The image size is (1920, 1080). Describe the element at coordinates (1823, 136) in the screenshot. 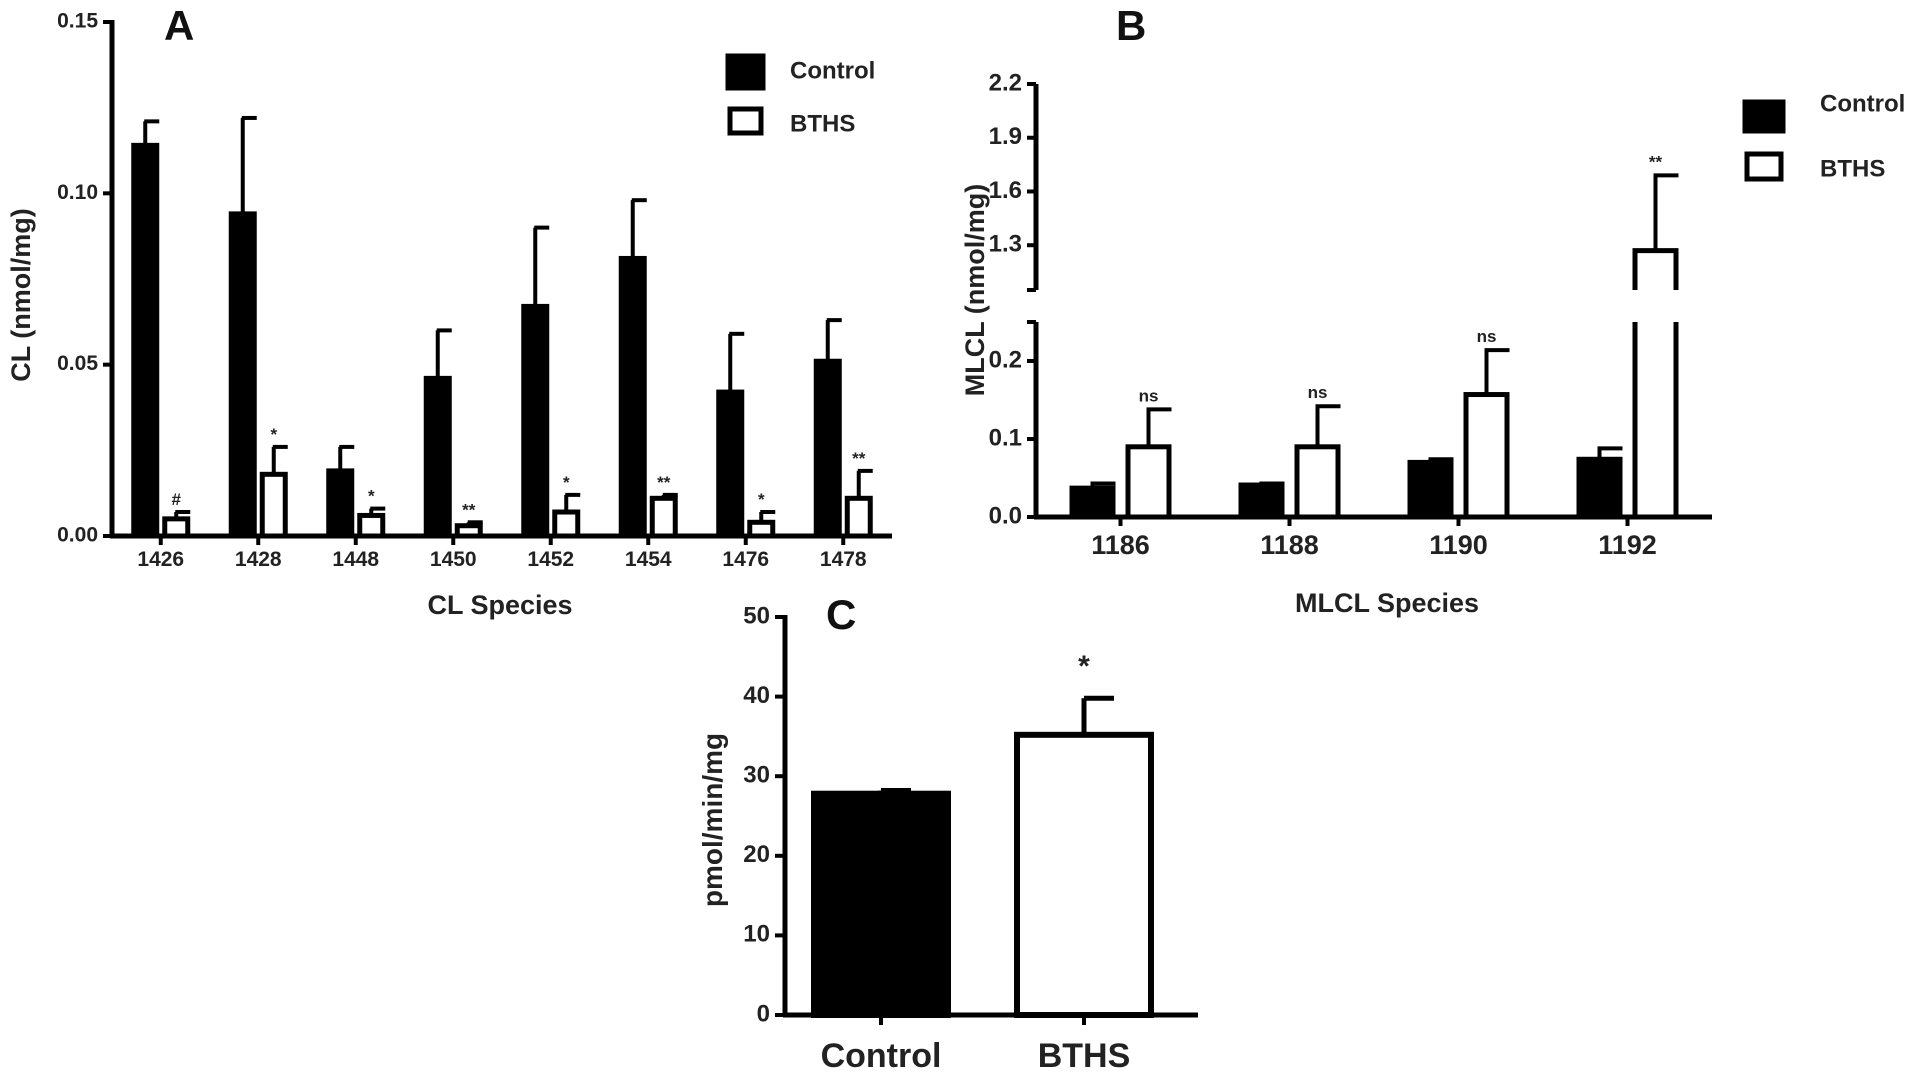

I see `panel-b-legend: Control BTHS` at that location.